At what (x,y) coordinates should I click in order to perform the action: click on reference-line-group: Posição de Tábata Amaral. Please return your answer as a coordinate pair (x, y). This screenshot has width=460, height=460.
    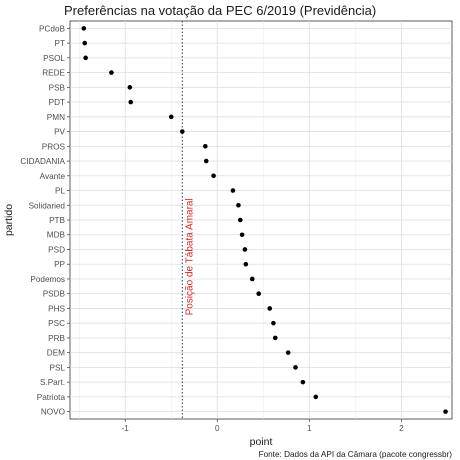
    Looking at the image, I should click on (188, 220).